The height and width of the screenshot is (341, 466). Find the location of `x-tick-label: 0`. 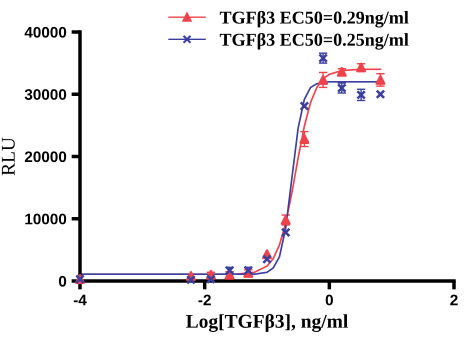

x-tick-label: 0 is located at coordinates (329, 300).